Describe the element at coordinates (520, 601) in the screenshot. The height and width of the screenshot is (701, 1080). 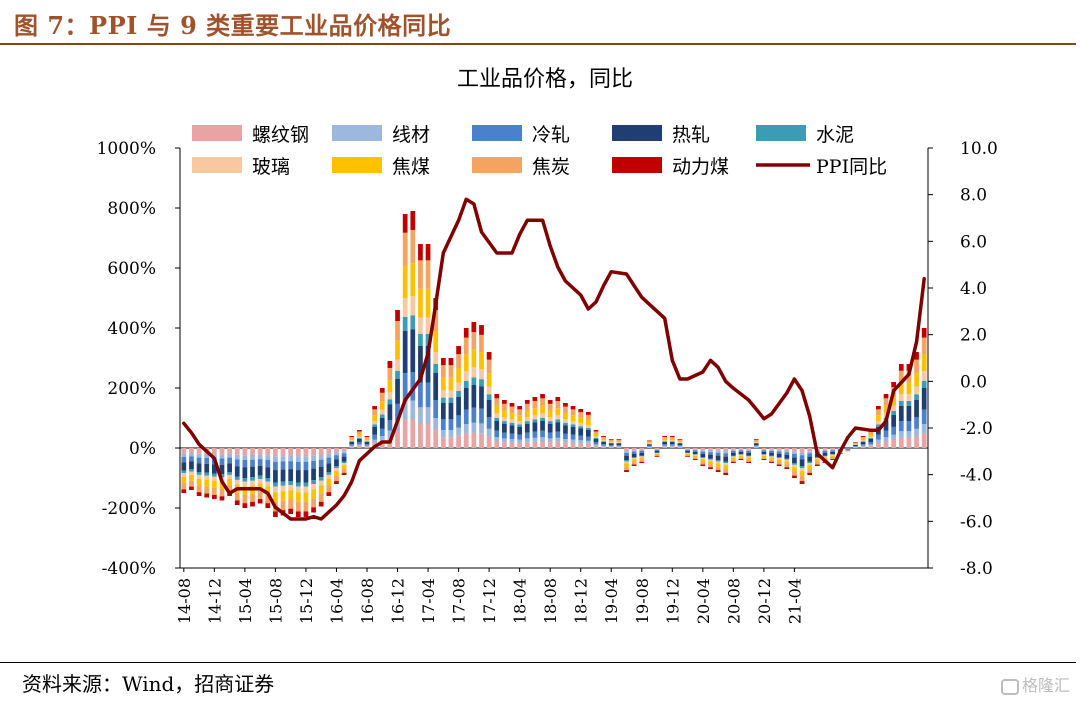
I see `x-tick-label: 18-04` at that location.